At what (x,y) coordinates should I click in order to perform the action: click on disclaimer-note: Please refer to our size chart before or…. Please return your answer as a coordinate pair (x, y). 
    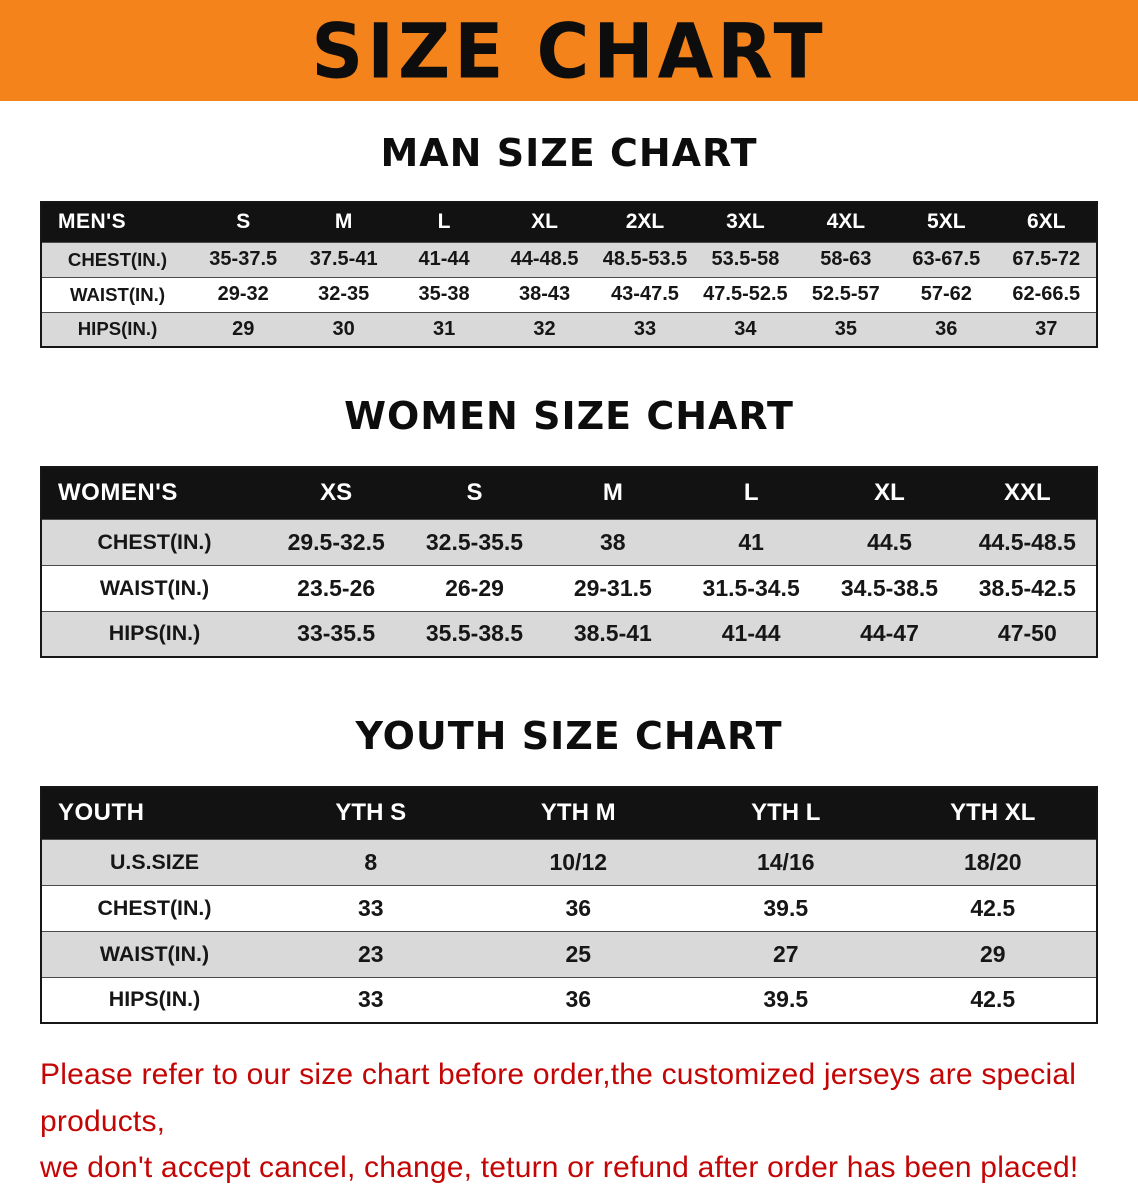
    Looking at the image, I should click on (569, 1122).